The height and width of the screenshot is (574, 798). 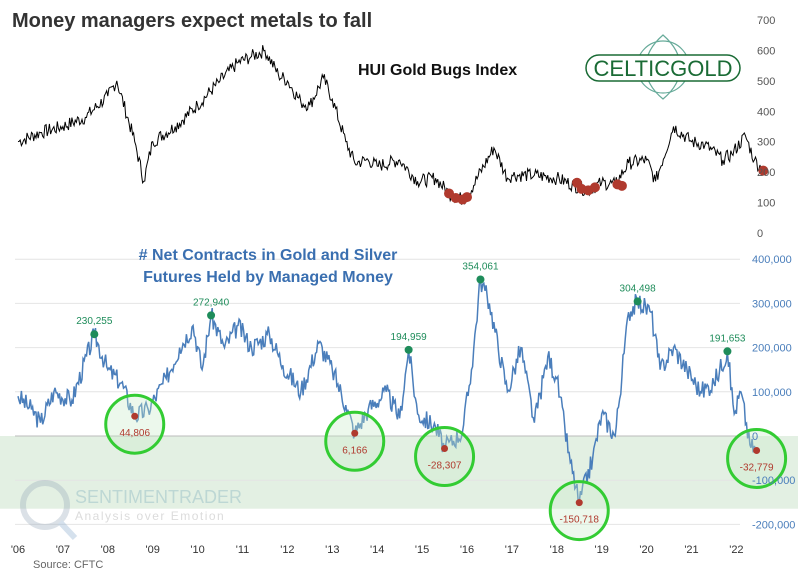 What do you see at coordinates (108, 550) in the screenshot?
I see `x-tick-label: '08` at bounding box center [108, 550].